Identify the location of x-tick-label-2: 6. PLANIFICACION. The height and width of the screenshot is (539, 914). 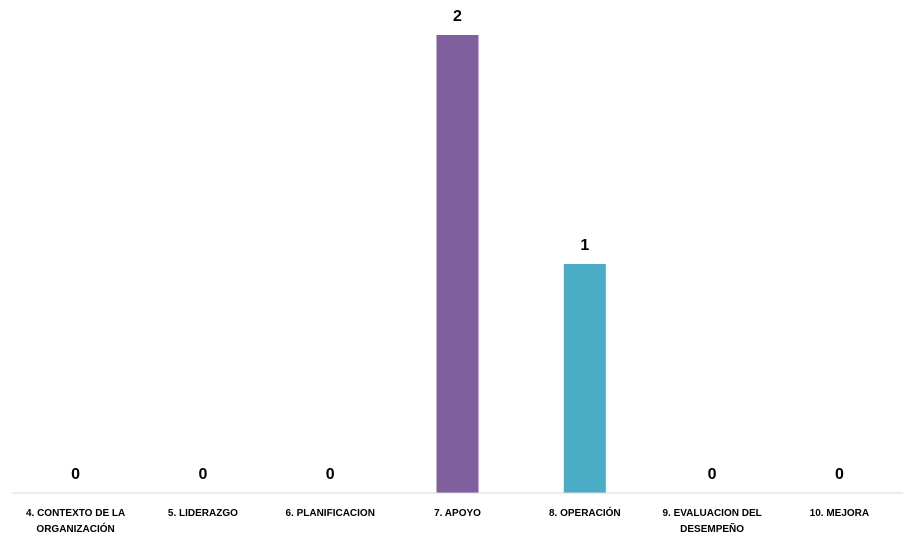
(329, 513).